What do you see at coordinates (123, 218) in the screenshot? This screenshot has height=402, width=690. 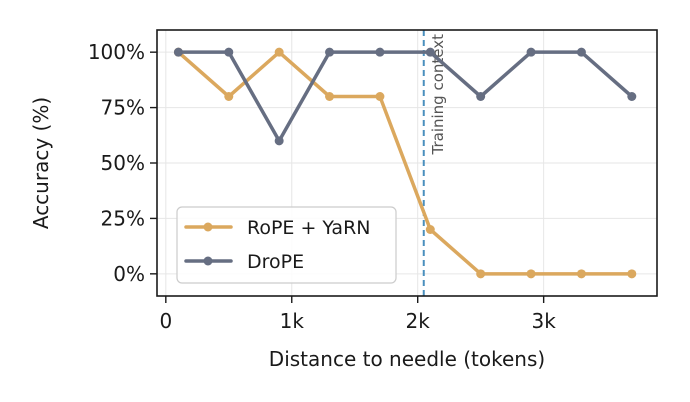 I see `y-tick-label: 25%` at bounding box center [123, 218].